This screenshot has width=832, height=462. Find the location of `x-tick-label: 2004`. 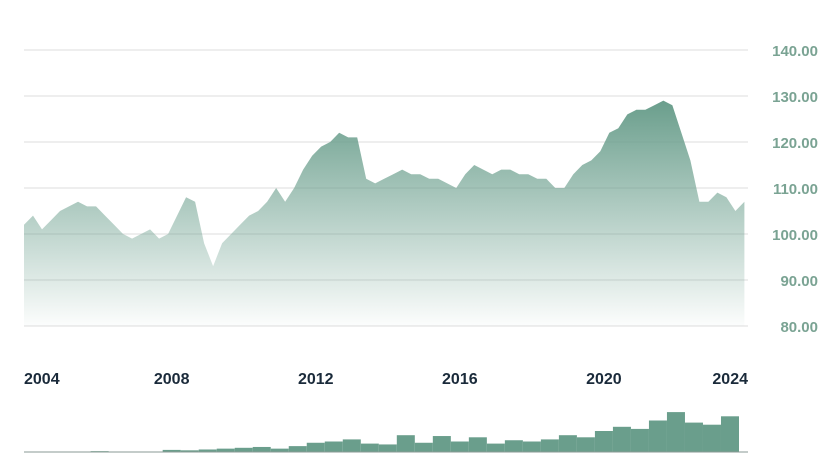

x-tick-label: 2004 is located at coordinates (42, 379).